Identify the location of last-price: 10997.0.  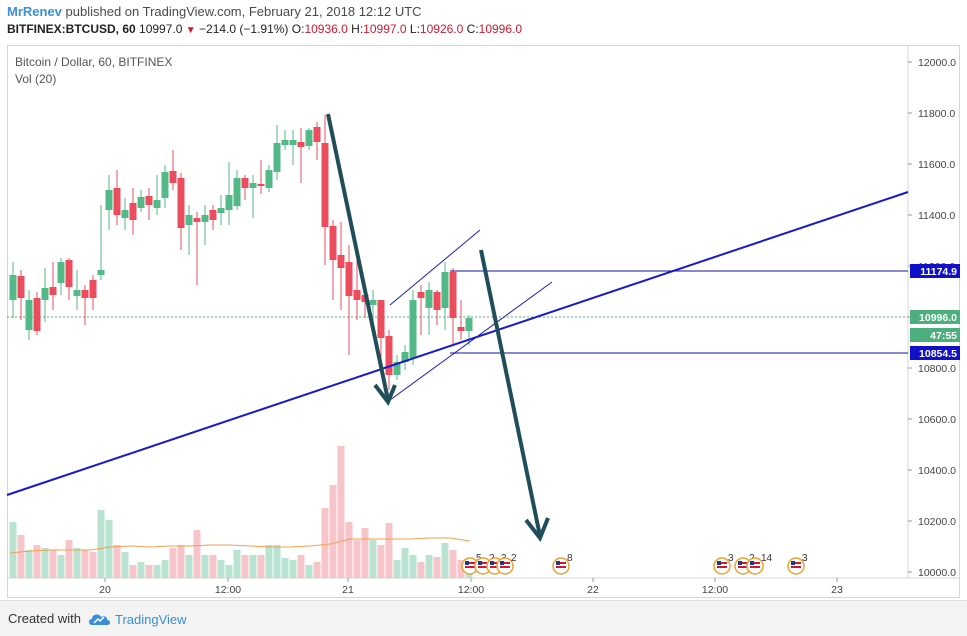
(161, 29).